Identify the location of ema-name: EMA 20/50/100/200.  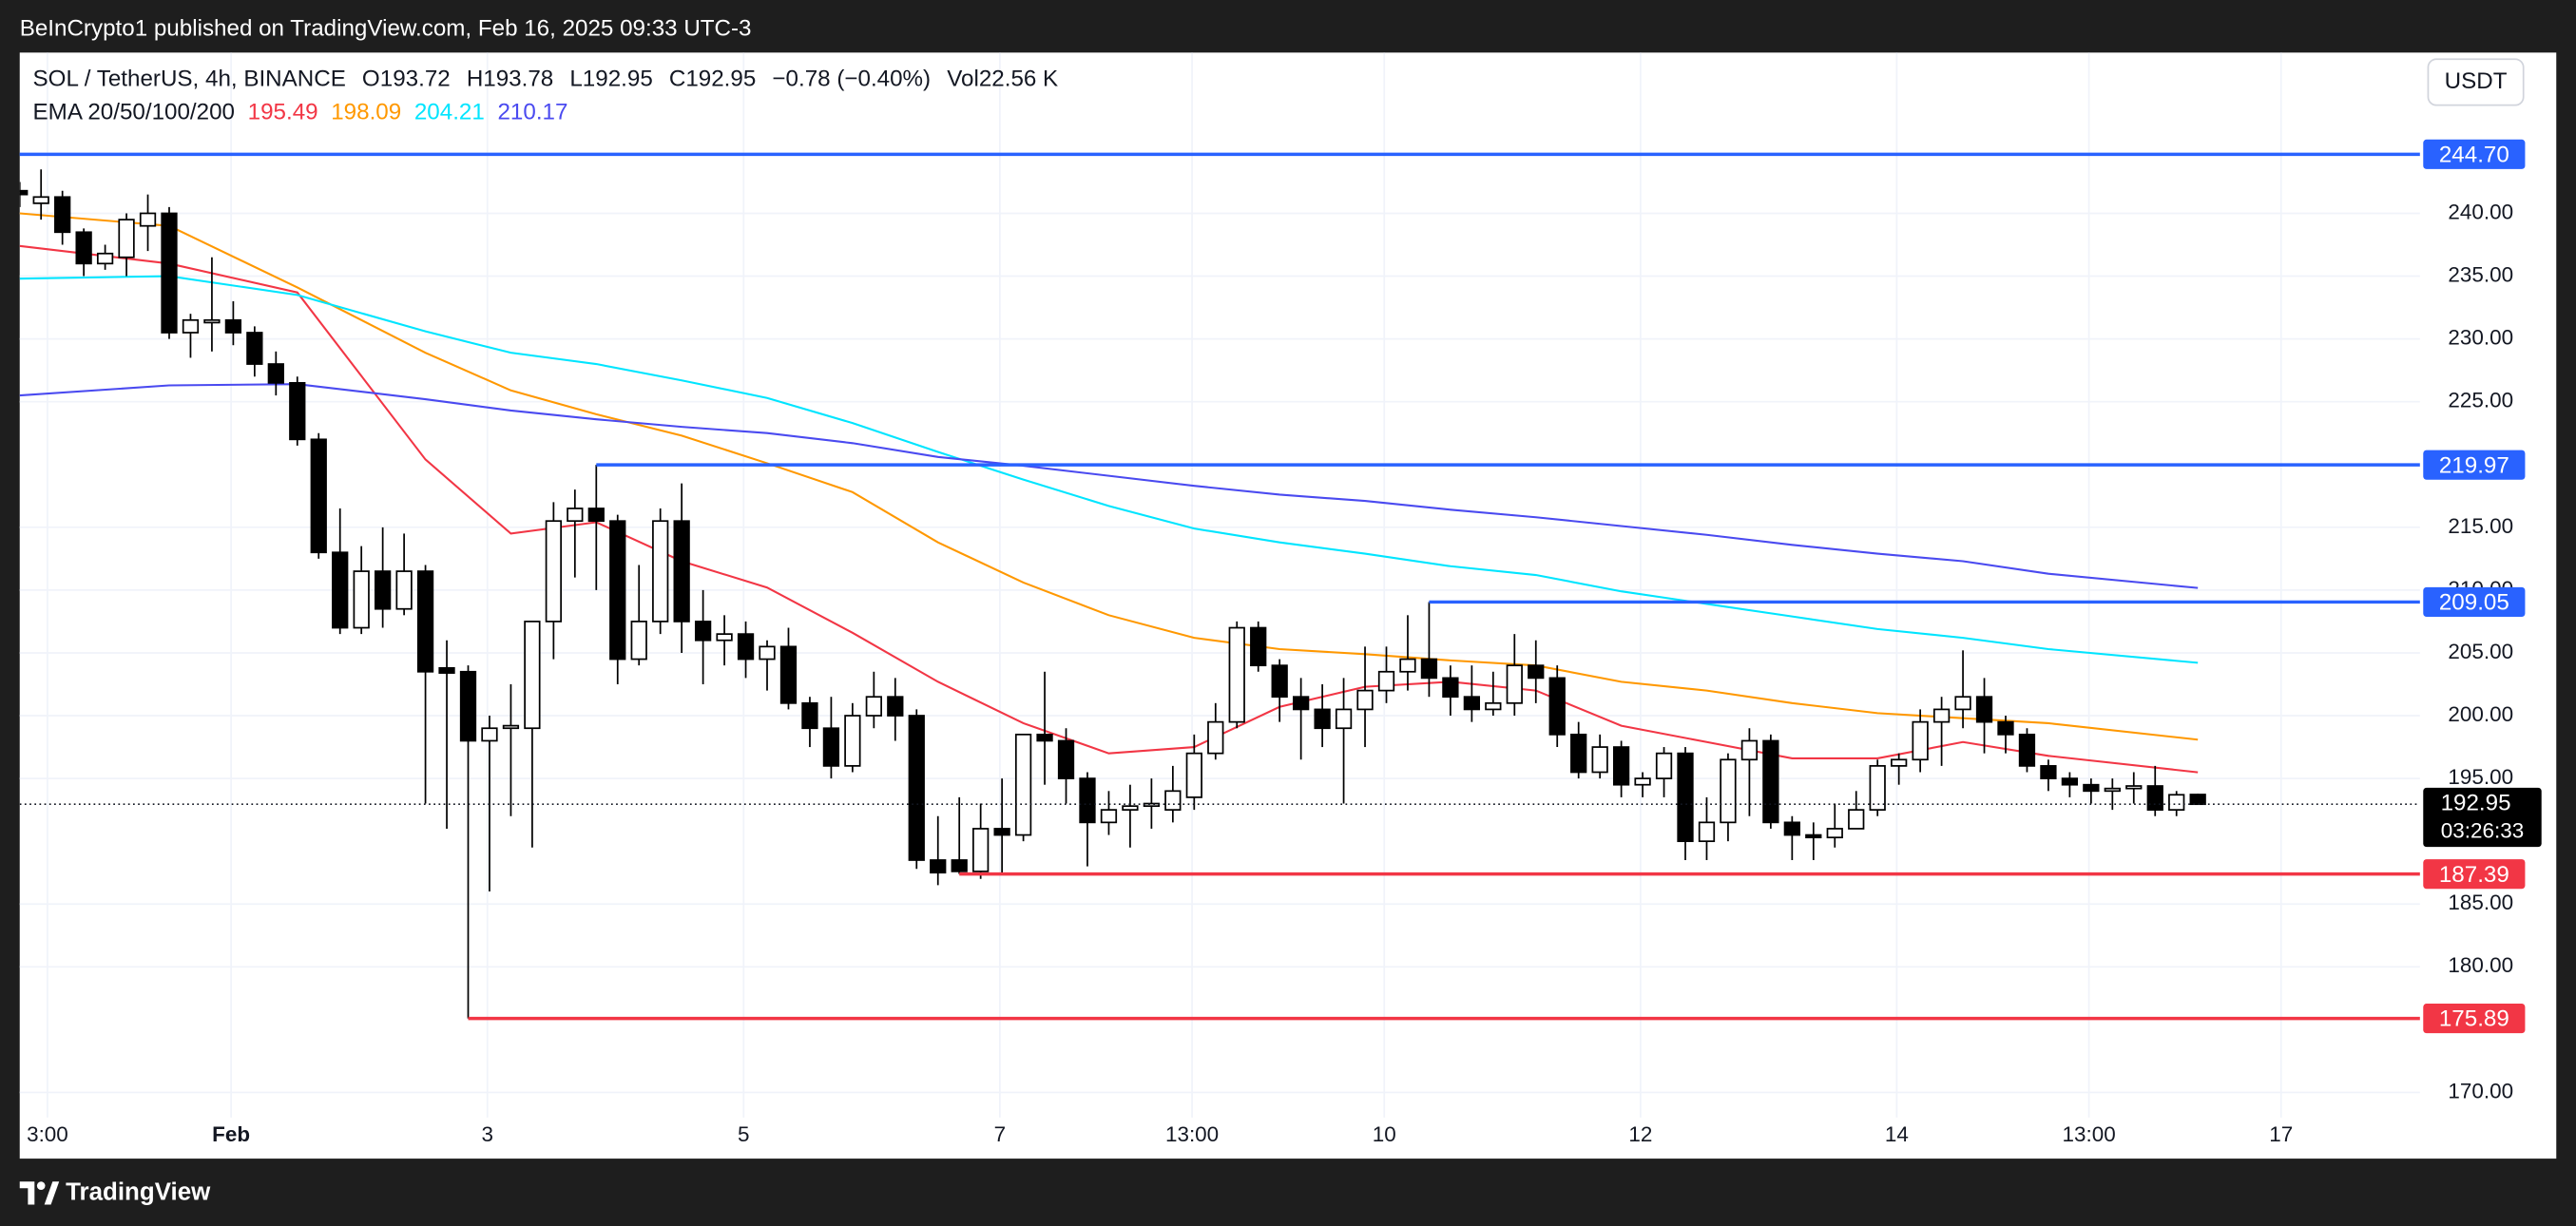
(134, 113).